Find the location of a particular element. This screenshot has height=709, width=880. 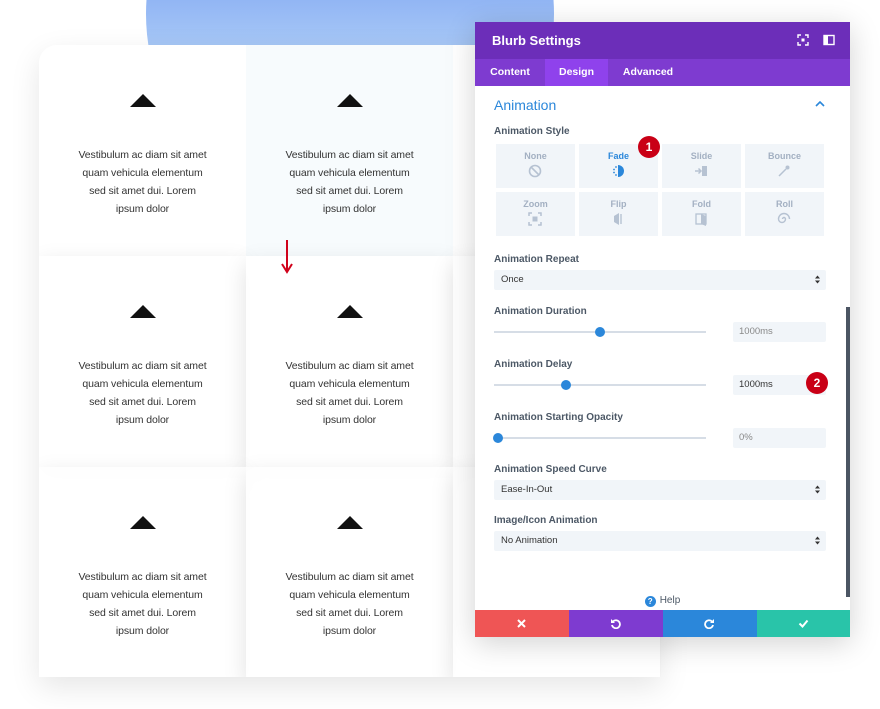

redo-button is located at coordinates (710, 623).